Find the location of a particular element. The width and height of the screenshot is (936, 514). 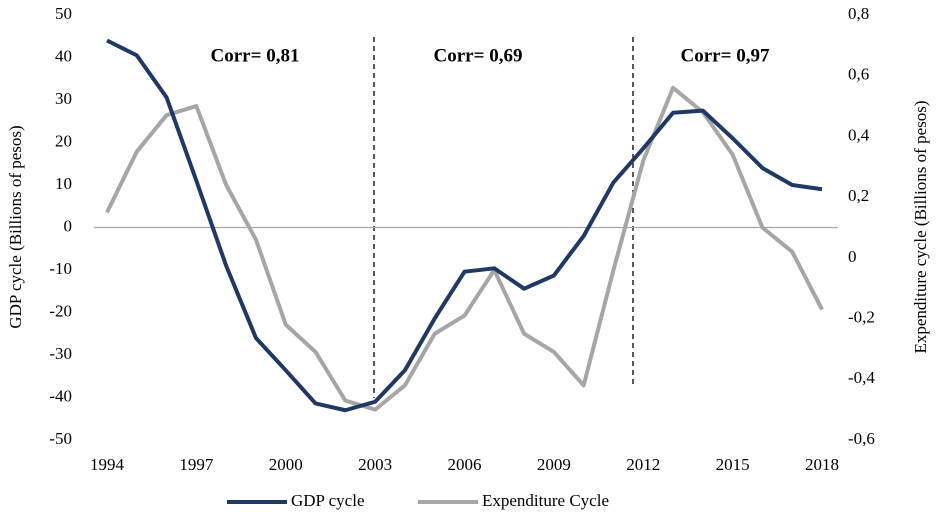

y-tick-label: -40 is located at coordinates (60, 395).